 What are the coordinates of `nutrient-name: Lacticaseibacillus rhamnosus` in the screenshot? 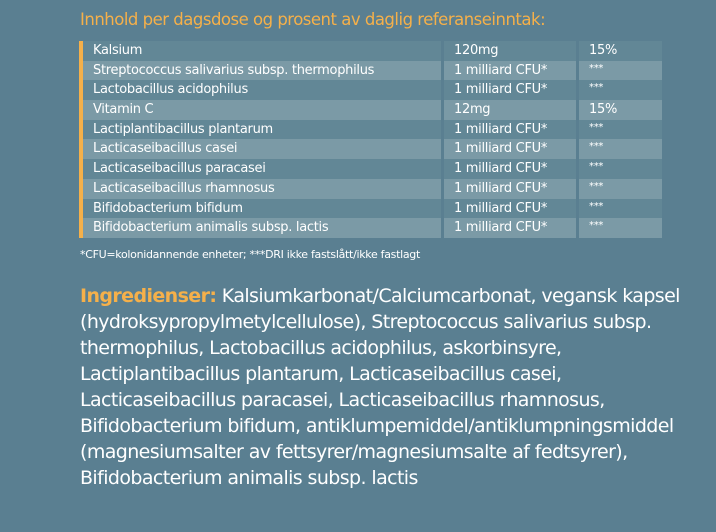 It's located at (262, 188).